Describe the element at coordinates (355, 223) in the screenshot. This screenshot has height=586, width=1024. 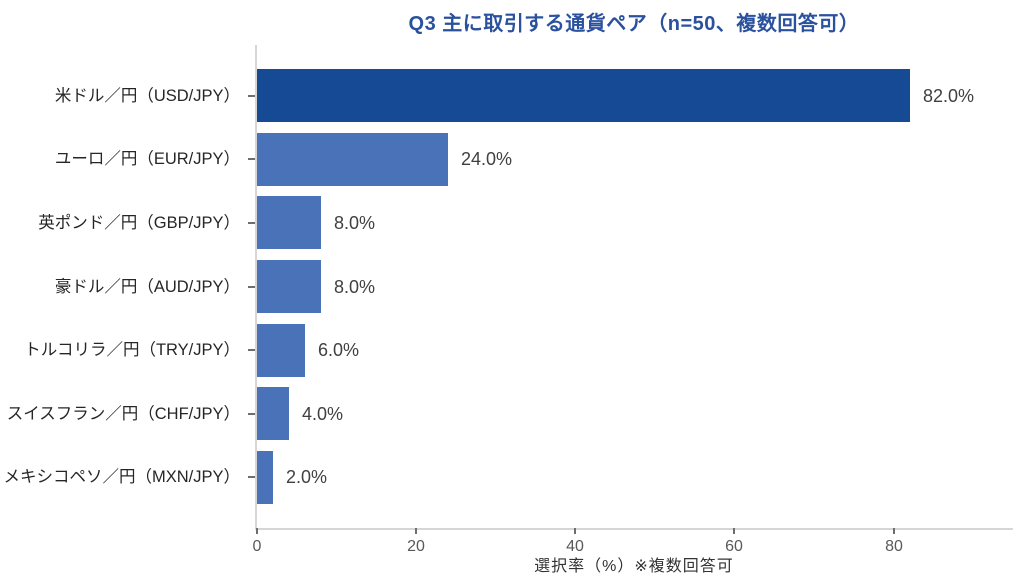
I see `value-label-2: 8.0%` at that location.